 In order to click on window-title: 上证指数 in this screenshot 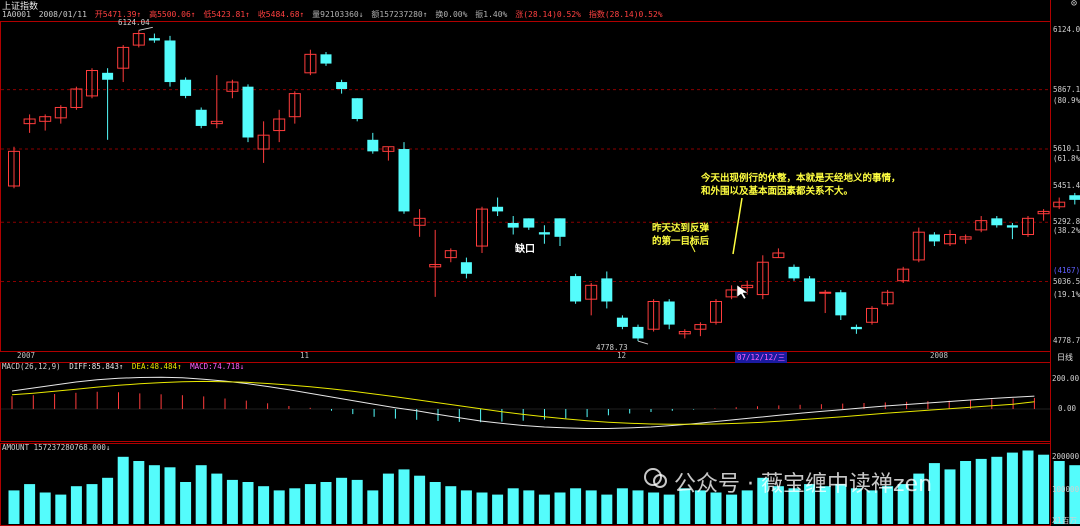, I will do `click(20, 7)`.